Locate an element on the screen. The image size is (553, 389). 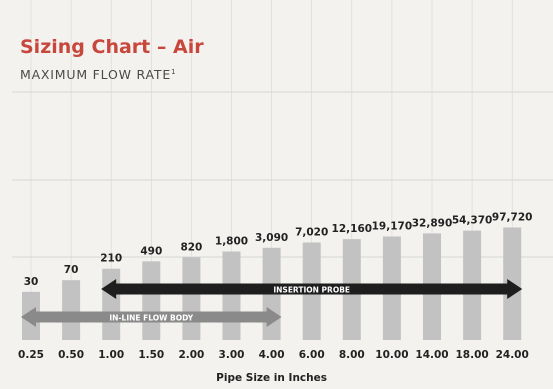
chart-title: Sizing Chart – Air is located at coordinates (112, 47).